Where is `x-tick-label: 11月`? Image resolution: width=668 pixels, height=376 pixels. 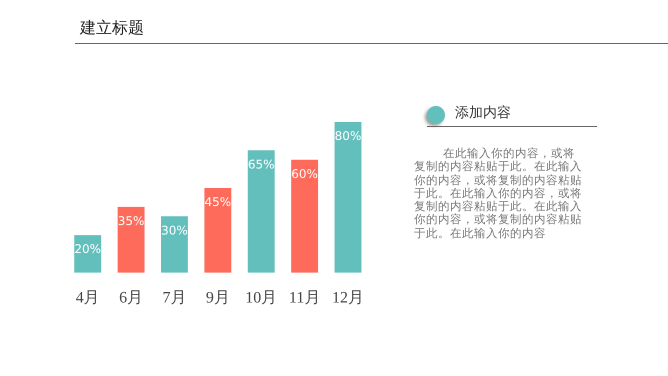 x-tick-label: 11月 is located at coordinates (304, 298).